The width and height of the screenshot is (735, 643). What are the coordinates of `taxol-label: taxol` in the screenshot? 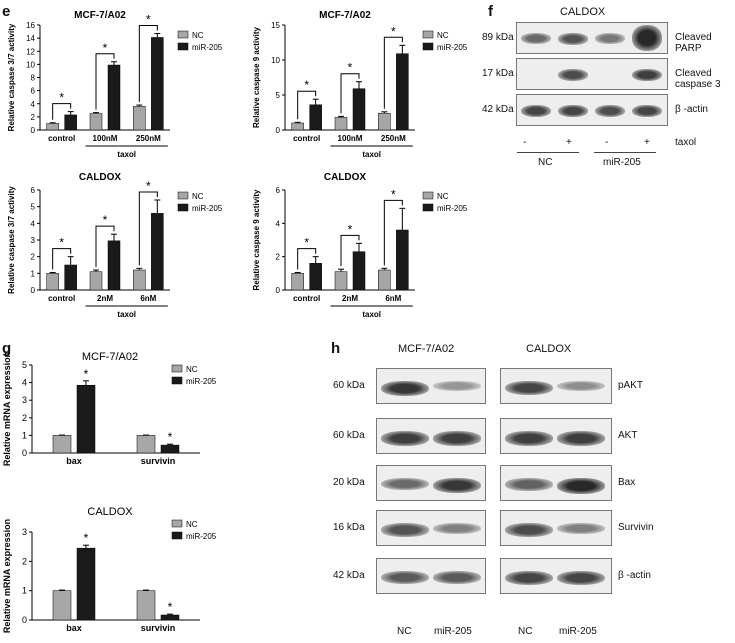 It's located at (686, 142).